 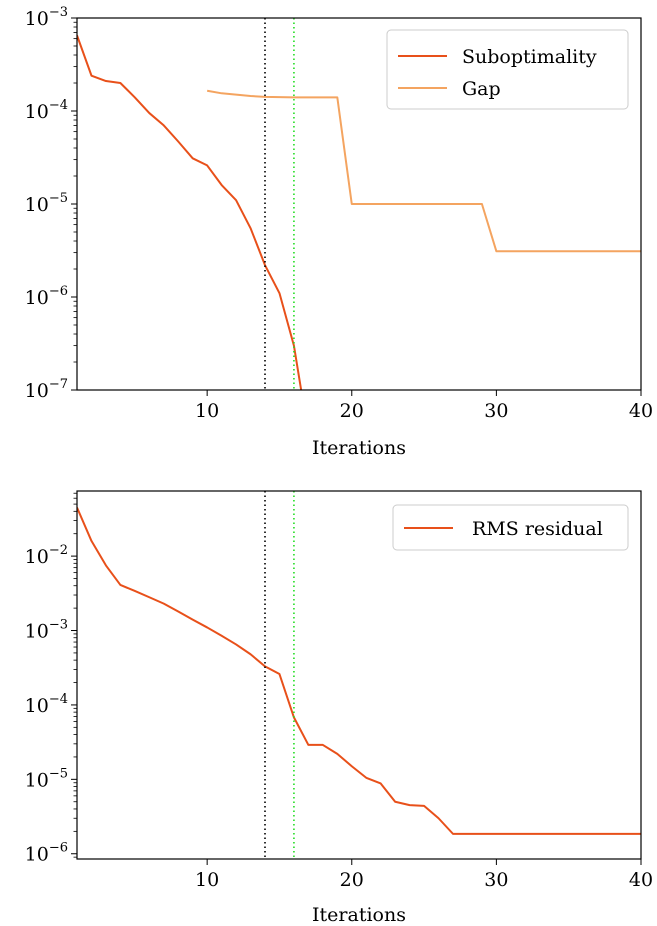 What do you see at coordinates (423, 171) in the screenshot?
I see `series-line-gap` at bounding box center [423, 171].